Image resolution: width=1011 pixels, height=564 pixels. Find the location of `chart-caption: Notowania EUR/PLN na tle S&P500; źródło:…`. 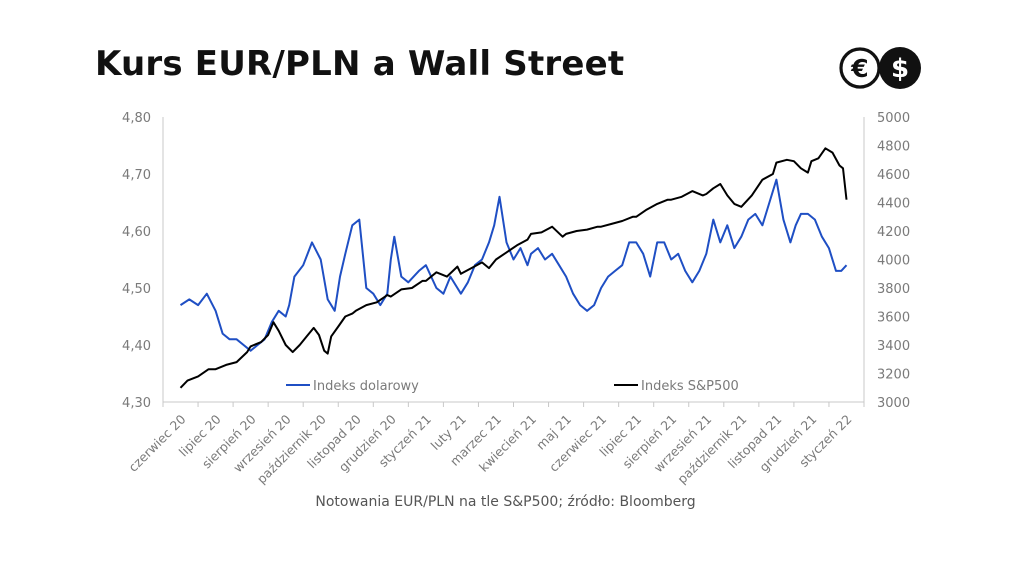

chart-caption: Notowania EUR/PLN na tle S&P500; źródło:… is located at coordinates (505, 502).